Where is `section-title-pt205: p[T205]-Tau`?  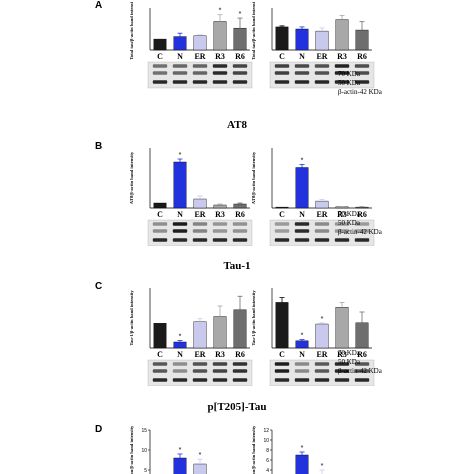
section-title-pt205: p[T205]-Tau is located at coordinates (237, 407).